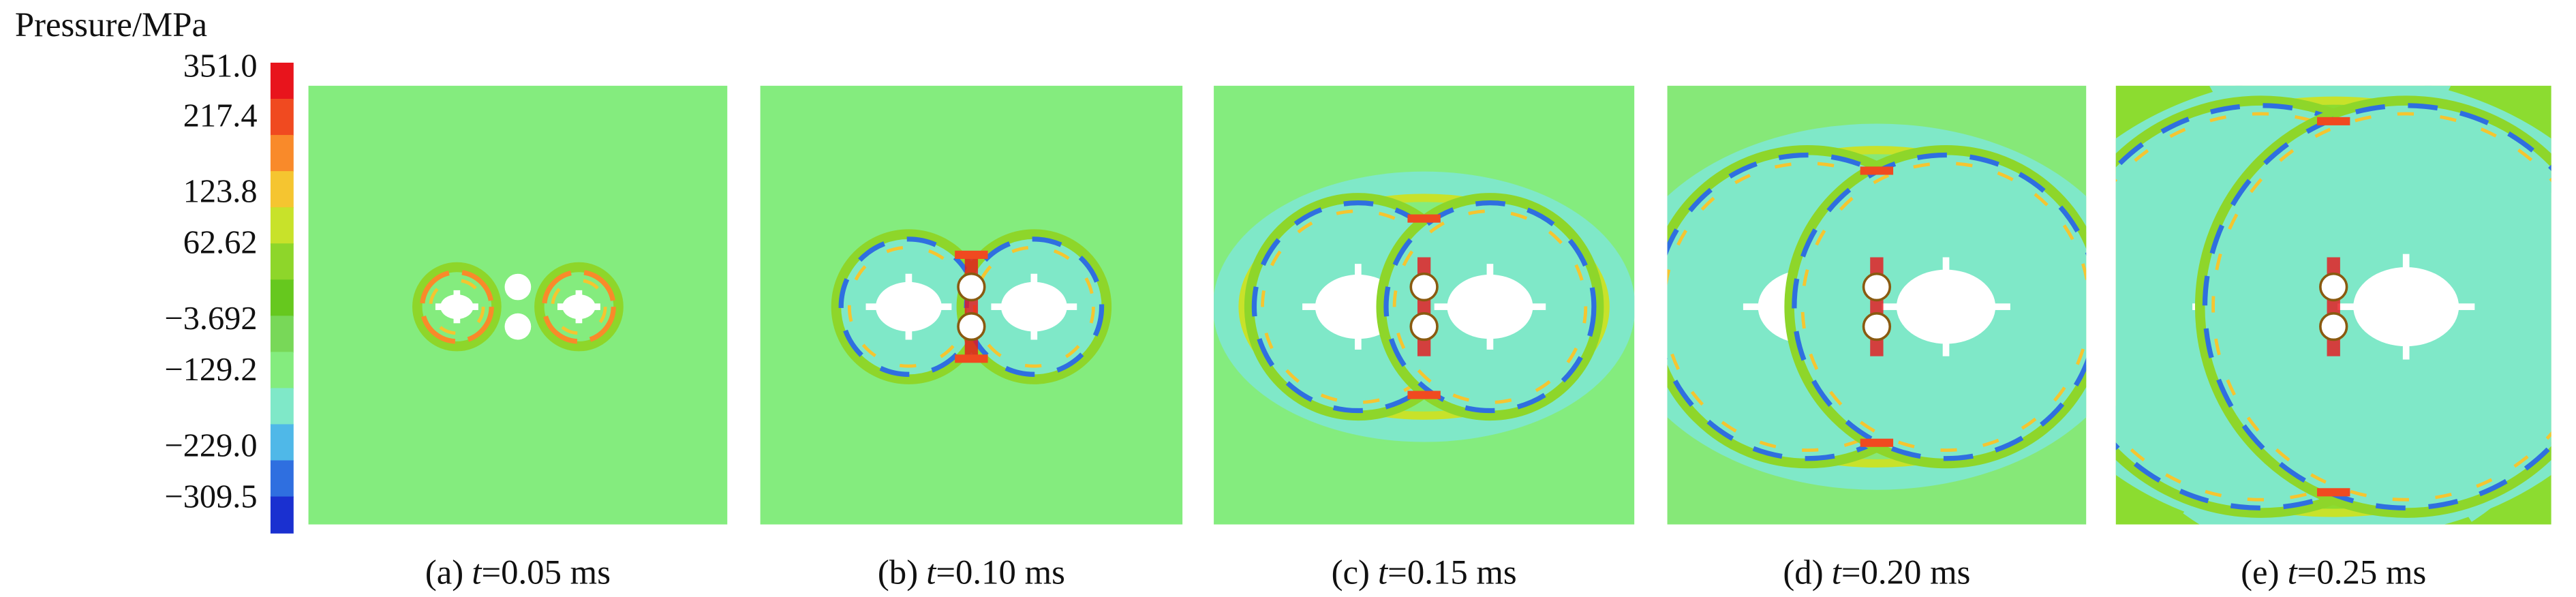 The height and width of the screenshot is (597, 2576). Describe the element at coordinates (1351, 572) in the screenshot. I see `caption-label: (c)` at that location.